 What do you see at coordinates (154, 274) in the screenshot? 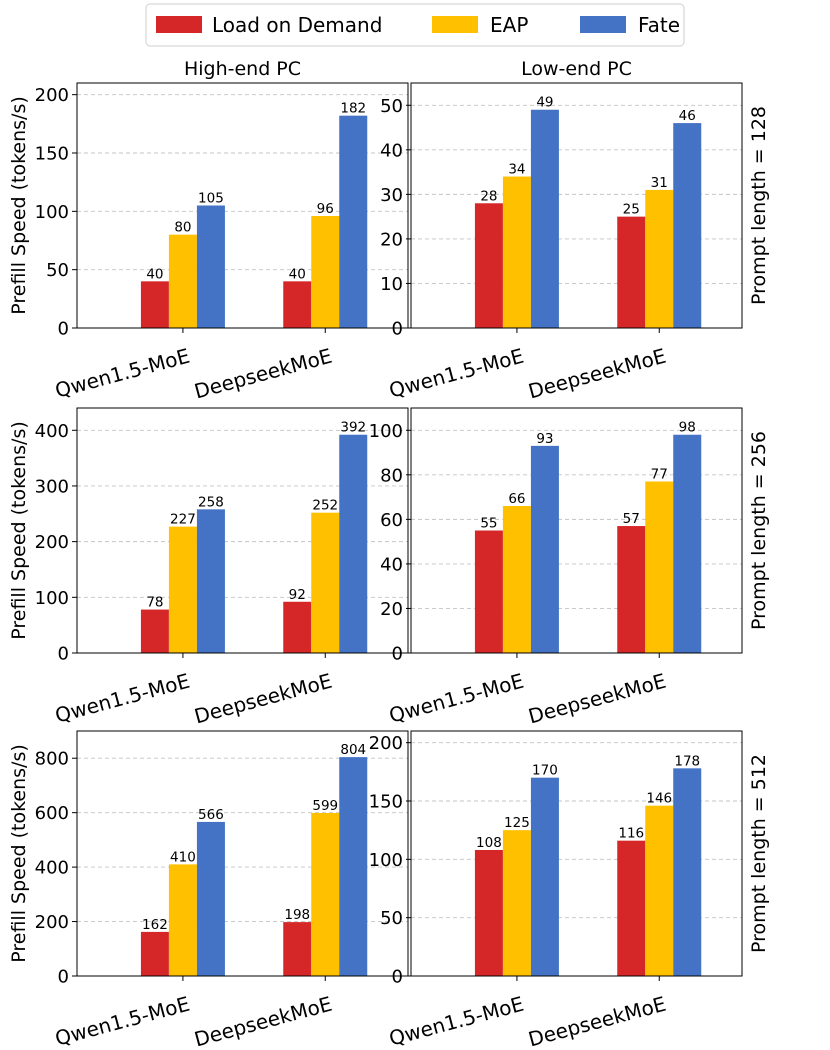
I see `data-label-load-on-demand-qwen1-5-moe: 40` at bounding box center [154, 274].